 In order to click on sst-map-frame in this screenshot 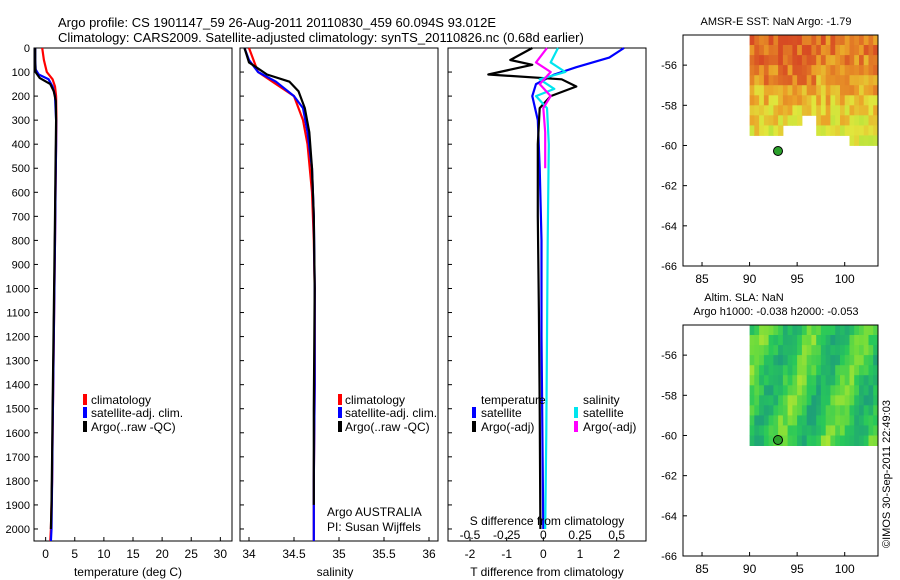, I will do `click(780, 150)`.